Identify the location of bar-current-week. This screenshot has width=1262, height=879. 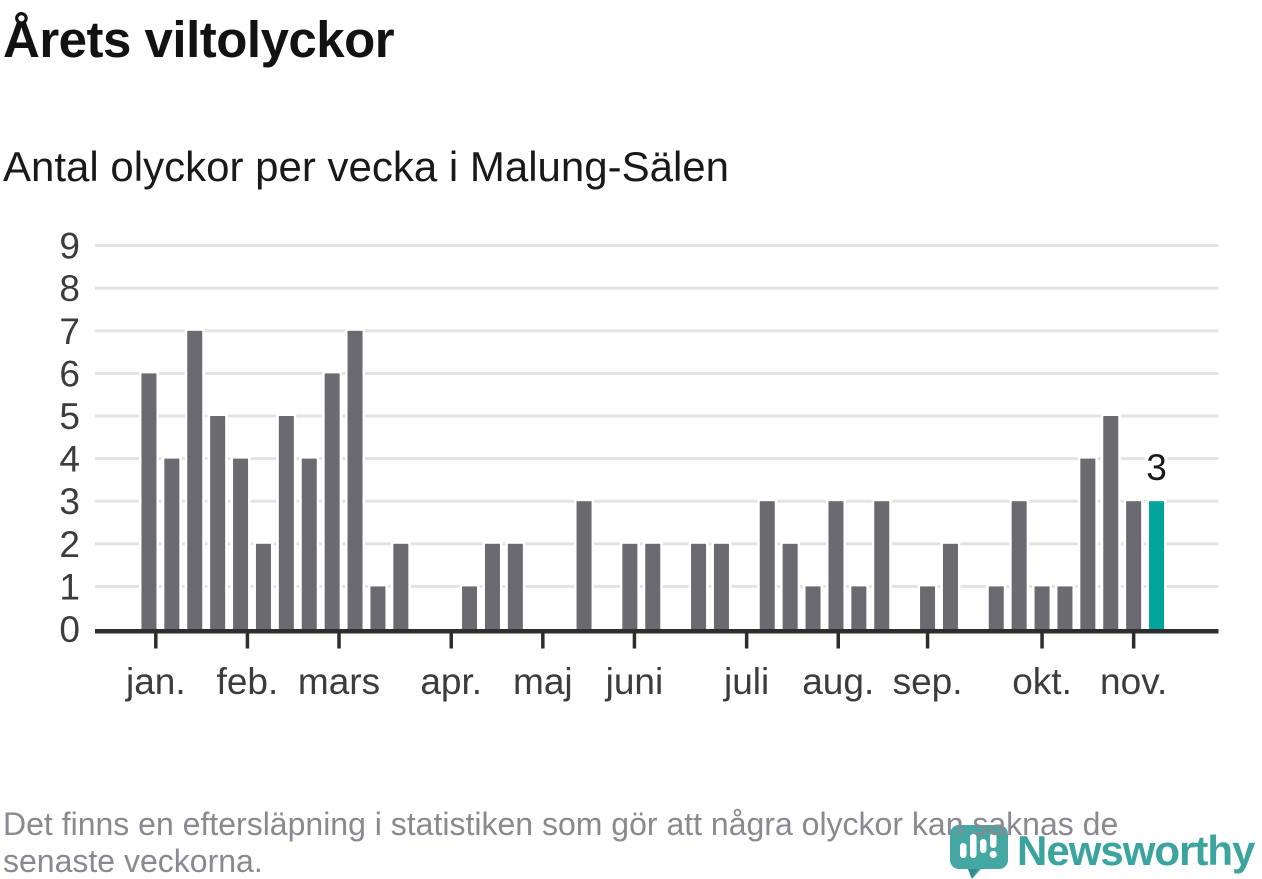
(1157, 565).